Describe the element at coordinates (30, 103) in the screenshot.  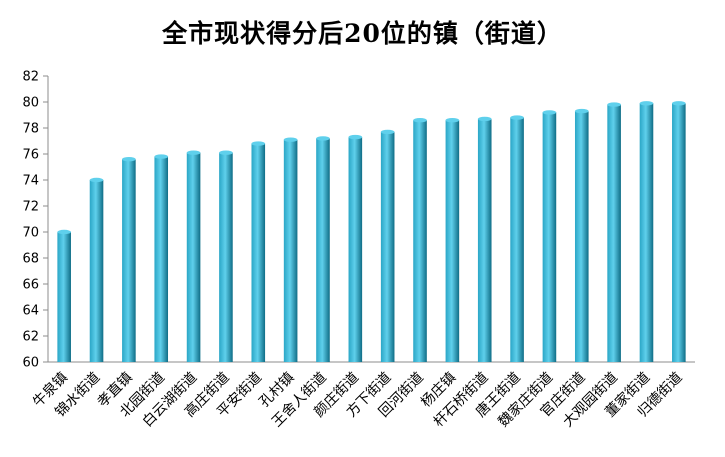
I see `y-tick-label: 80` at that location.